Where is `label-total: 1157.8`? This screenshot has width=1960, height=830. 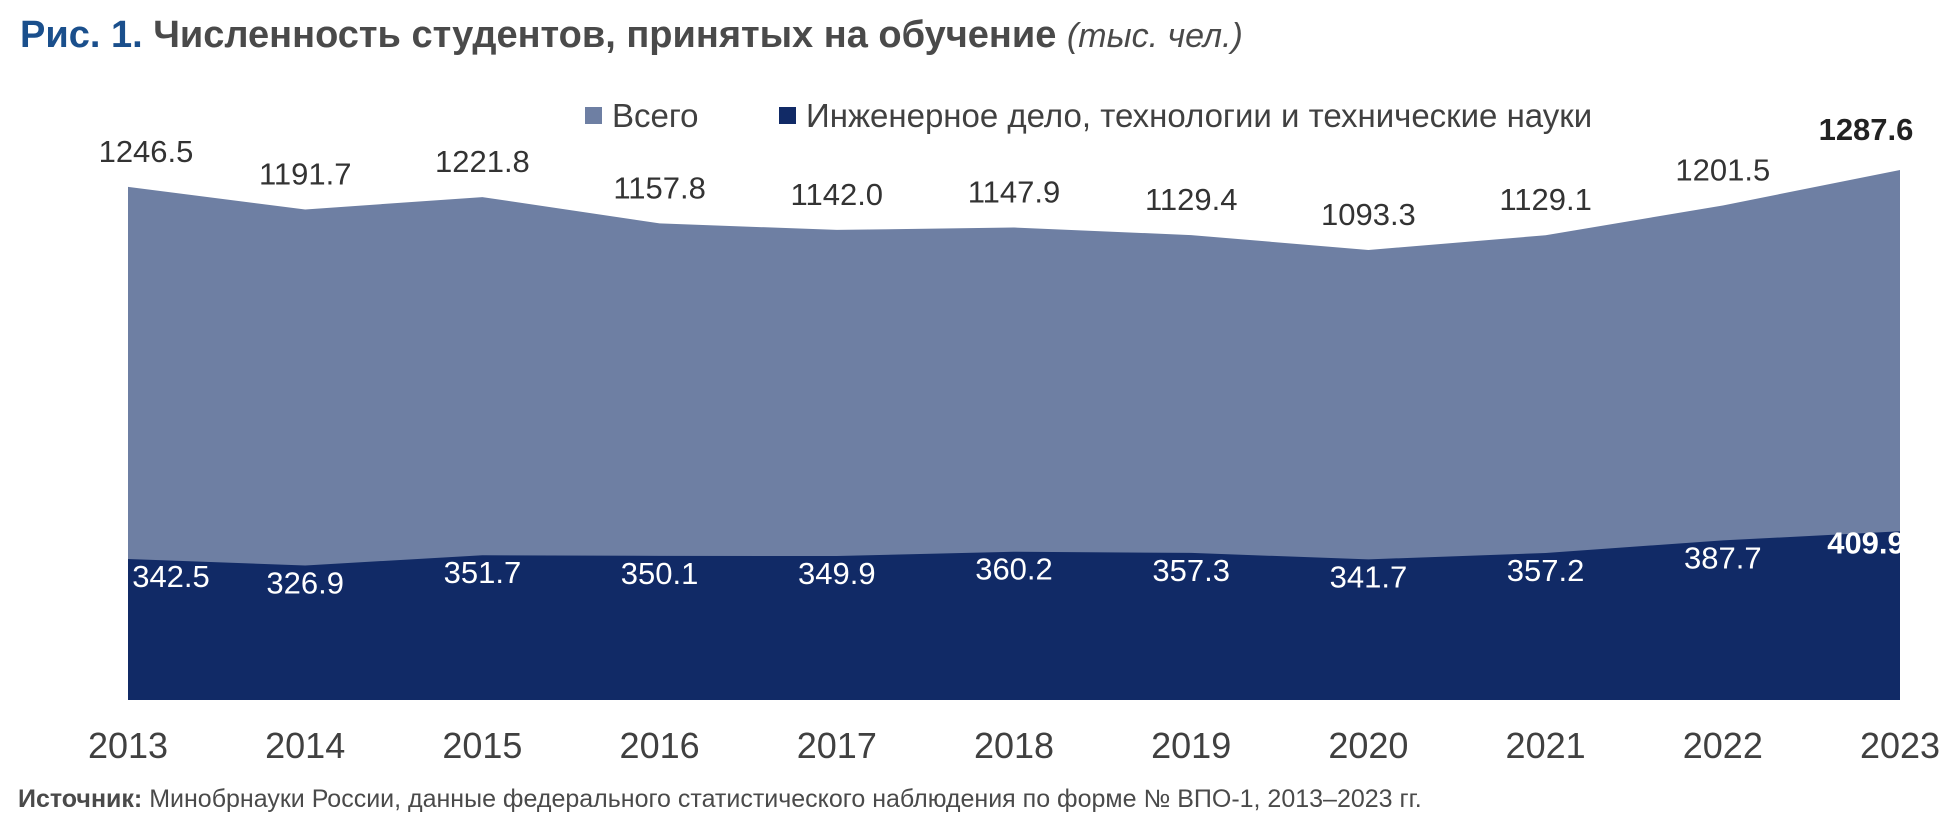 label-total: 1157.8 is located at coordinates (659, 187).